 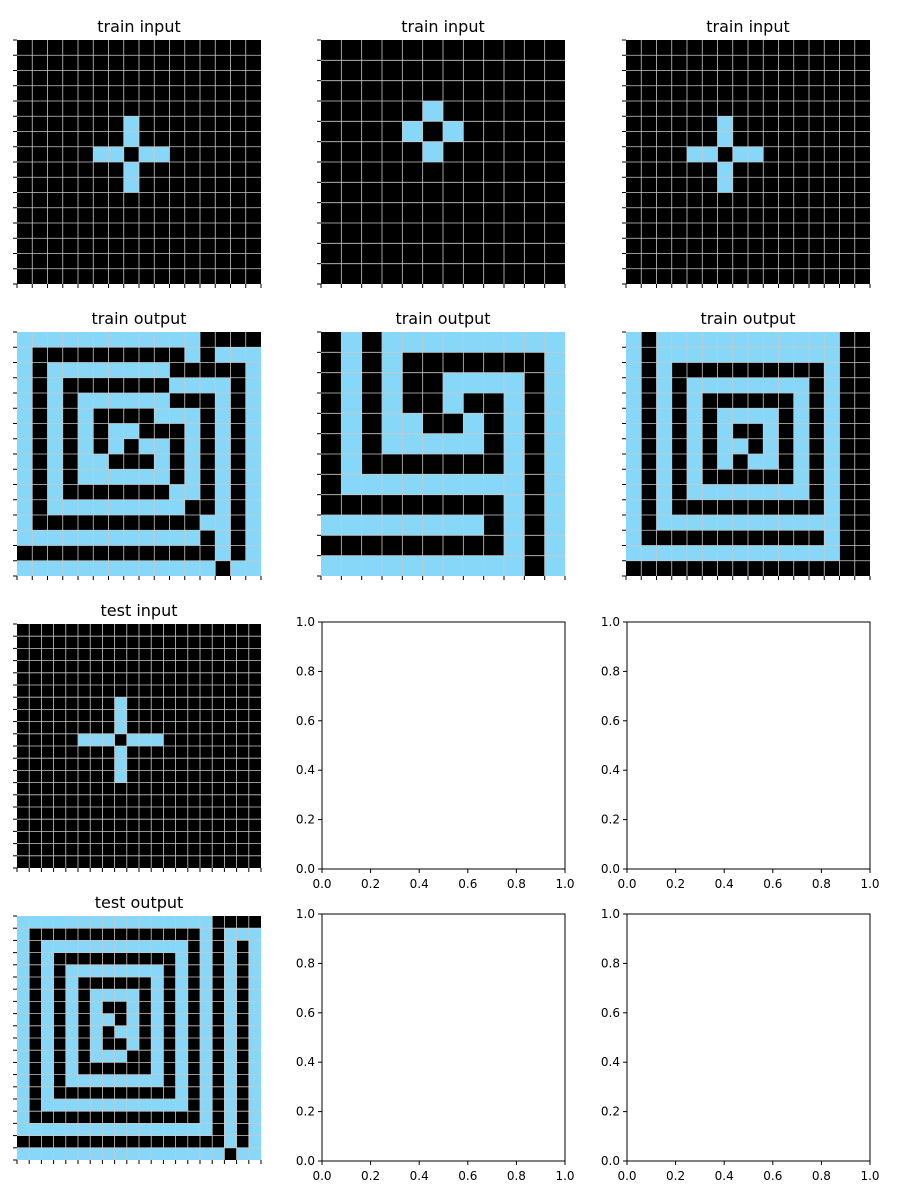 What do you see at coordinates (305, 963) in the screenshot?
I see `y-tick-label: 0.8` at bounding box center [305, 963].